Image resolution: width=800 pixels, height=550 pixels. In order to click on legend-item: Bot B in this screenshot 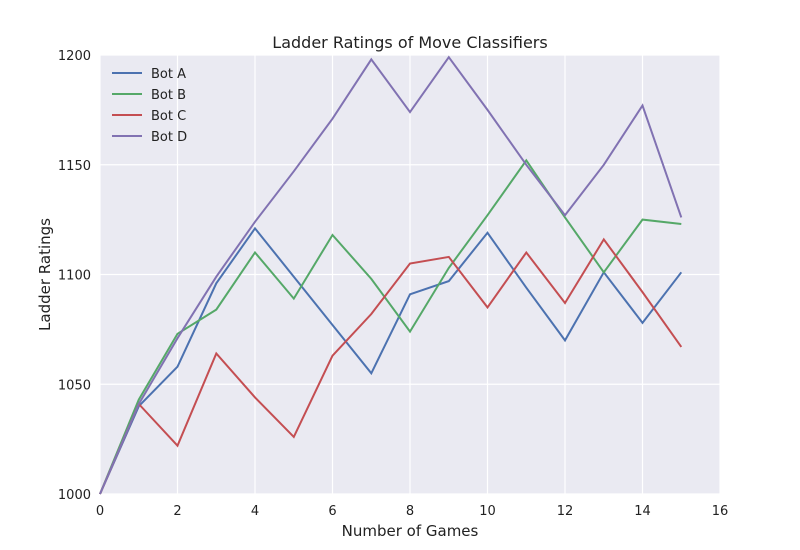, I will do `click(149, 95)`.